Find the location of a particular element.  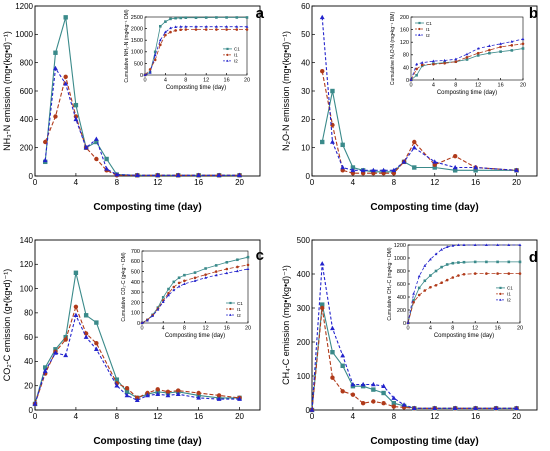

panel-b-xtick-label: 0 is located at coordinates (312, 182).